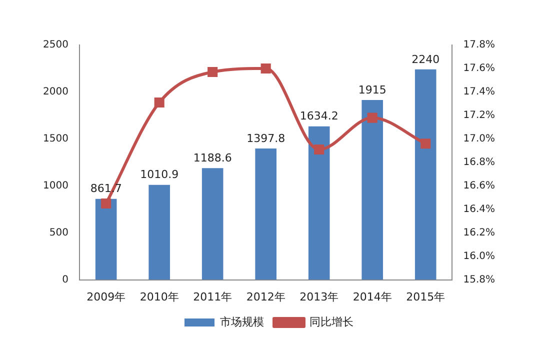 Image resolution: width=558 pixels, height=348 pixels. Describe the element at coordinates (479, 139) in the screenshot. I see `y2-tick-label: 17.0%` at that location.